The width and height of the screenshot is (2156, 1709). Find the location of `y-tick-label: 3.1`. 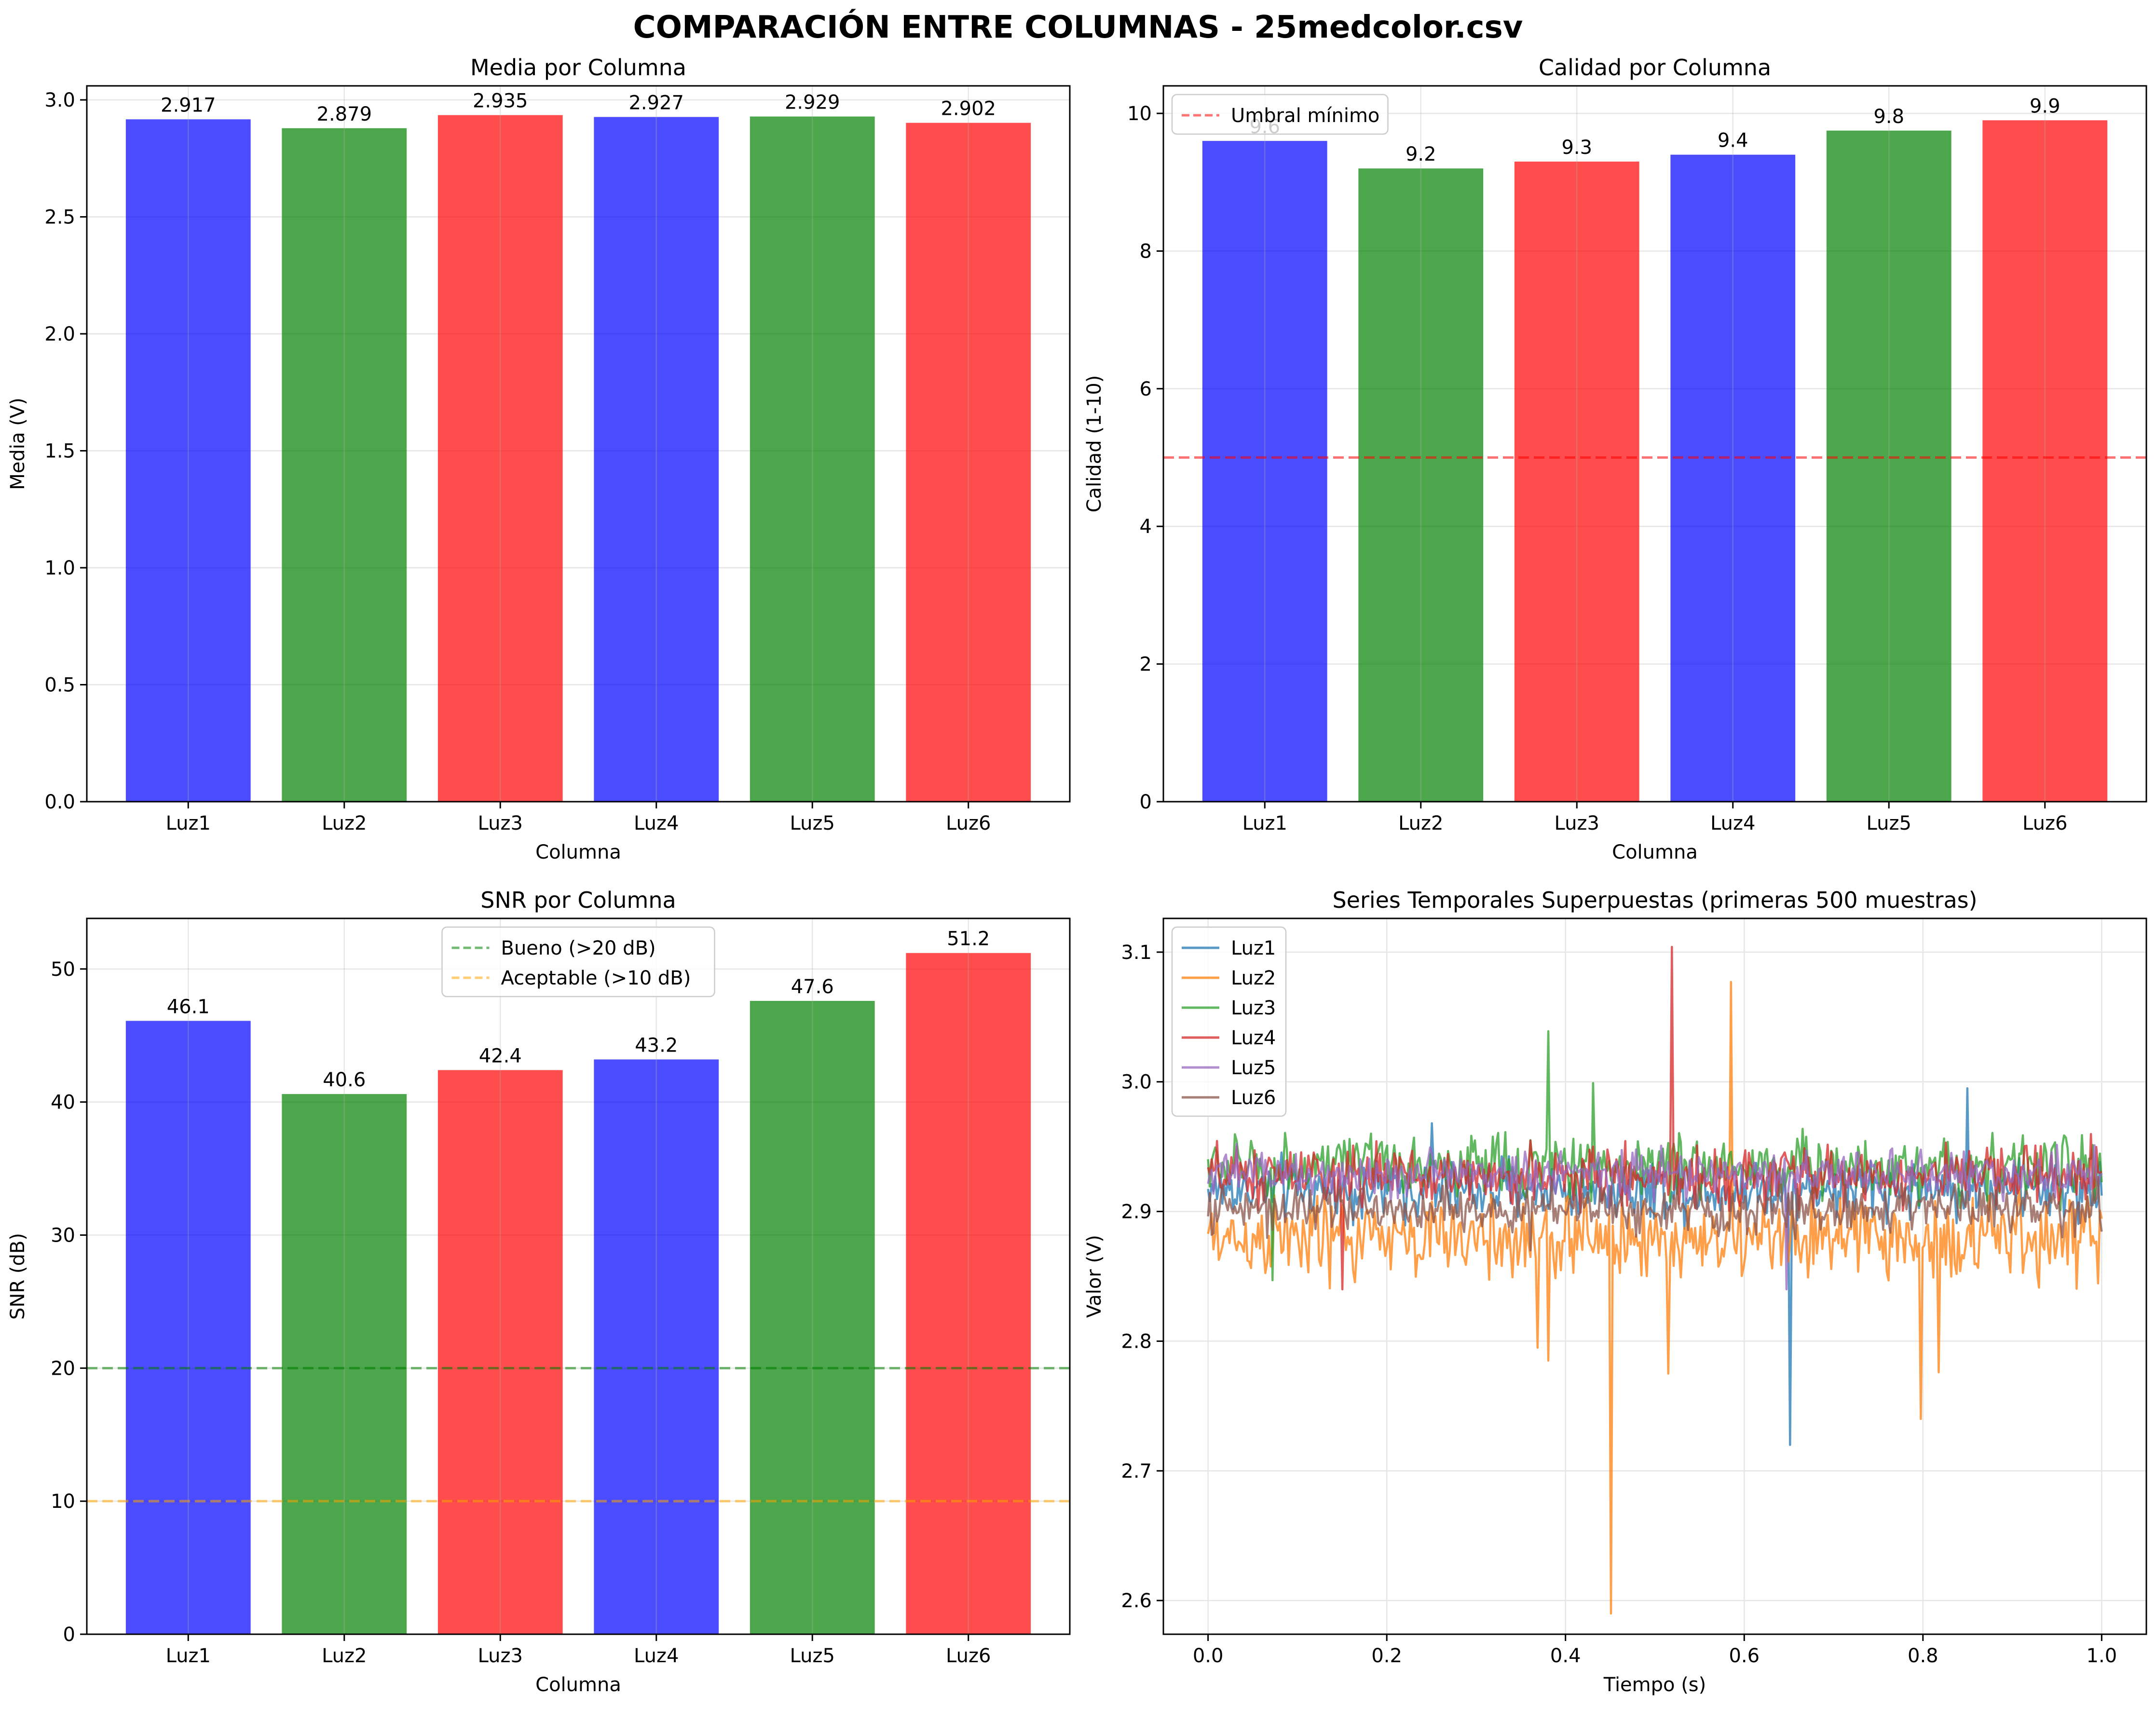

y-tick-label: 3.1 is located at coordinates (1136, 953).